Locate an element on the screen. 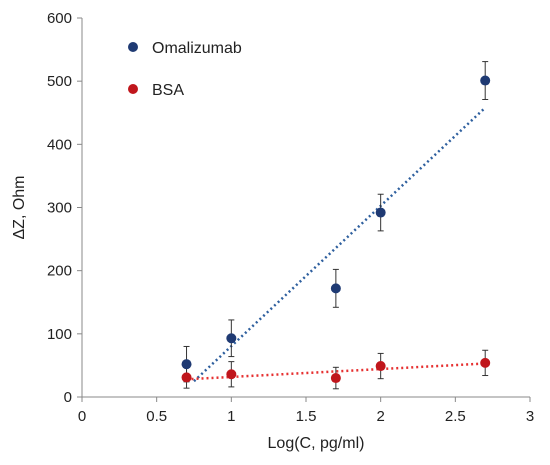 This screenshot has height=465, width=550. y-tick-label: 400 is located at coordinates (59, 144).